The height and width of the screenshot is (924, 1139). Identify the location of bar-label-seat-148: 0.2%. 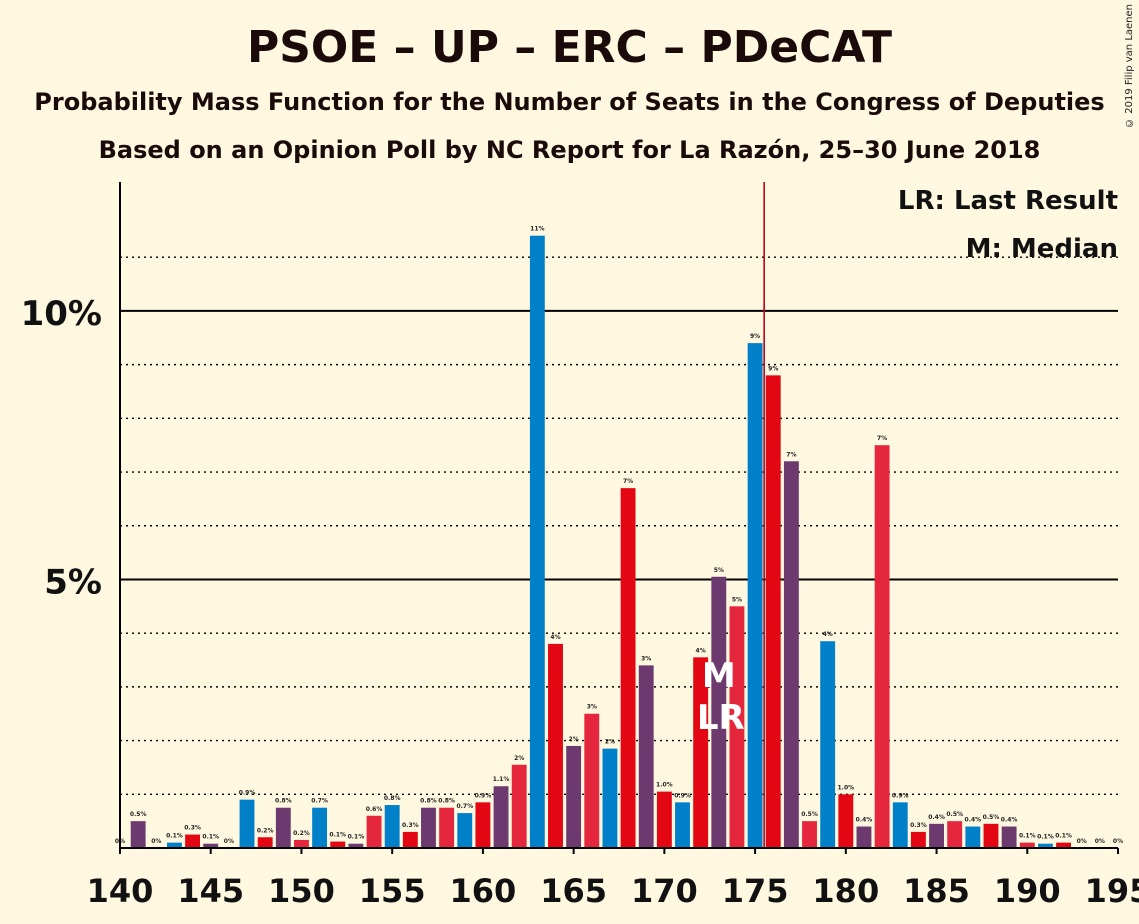
(265, 830).